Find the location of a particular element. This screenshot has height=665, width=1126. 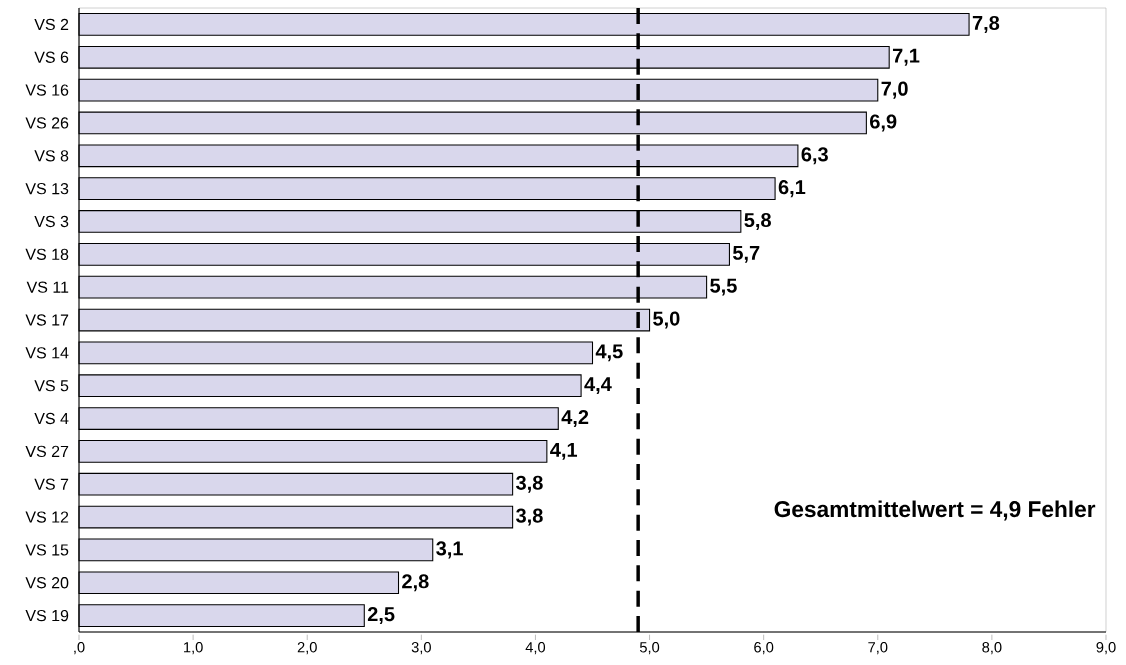

y-tick-label: VS 27 is located at coordinates (47, 451).